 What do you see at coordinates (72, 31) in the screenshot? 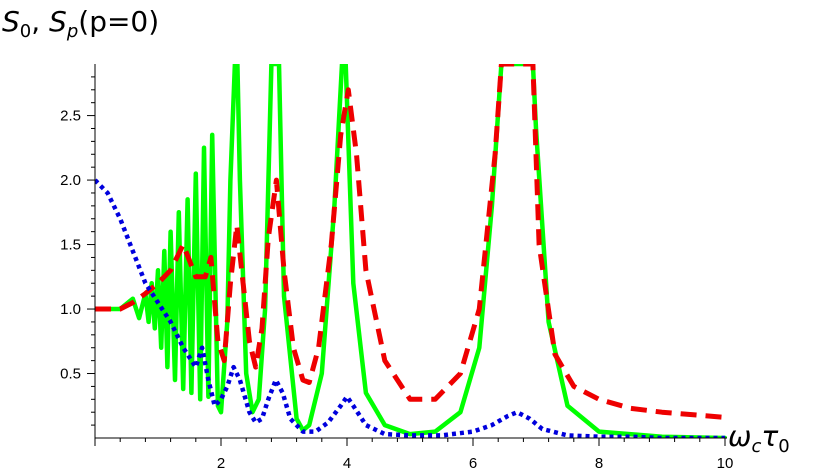
I see `y-title-sp-subscript: p` at bounding box center [72, 31].